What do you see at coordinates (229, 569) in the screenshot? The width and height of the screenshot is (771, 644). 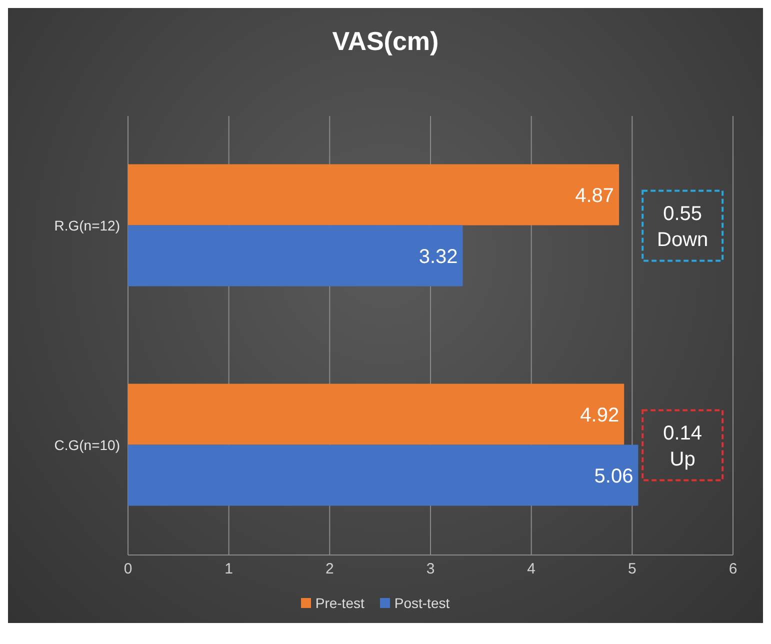 I see `x-tick-label: 1` at bounding box center [229, 569].